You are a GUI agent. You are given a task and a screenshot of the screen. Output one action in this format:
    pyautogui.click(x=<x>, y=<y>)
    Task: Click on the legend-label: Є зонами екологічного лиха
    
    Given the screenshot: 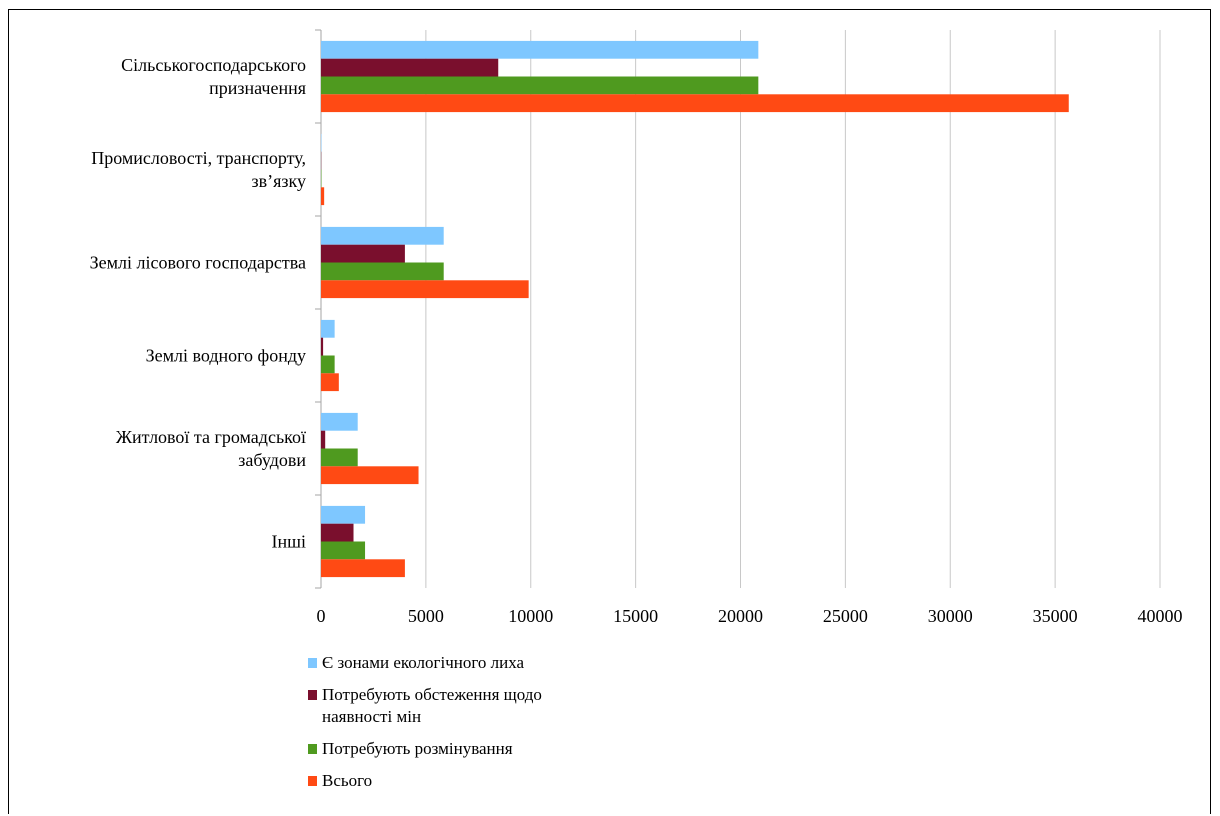 What is the action you would take?
    pyautogui.click(x=423, y=662)
    